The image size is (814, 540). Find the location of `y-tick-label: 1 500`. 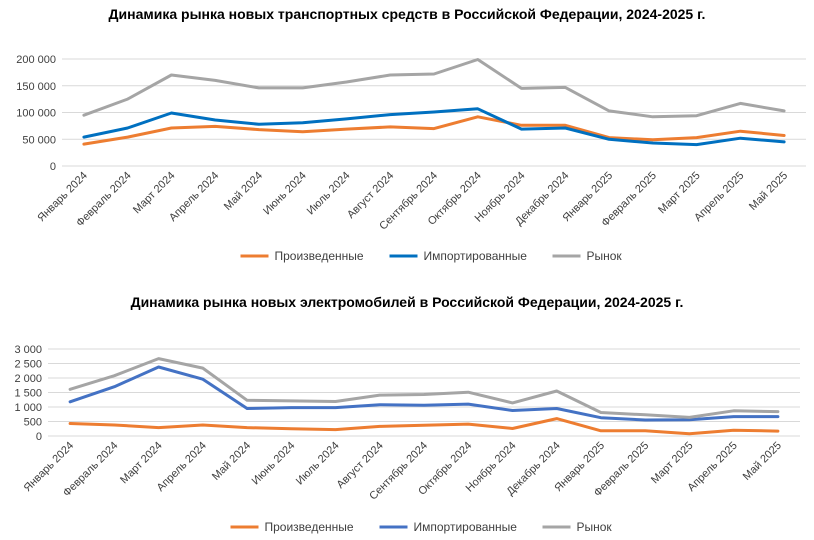

y-tick-label: 1 500 is located at coordinates (28, 394).